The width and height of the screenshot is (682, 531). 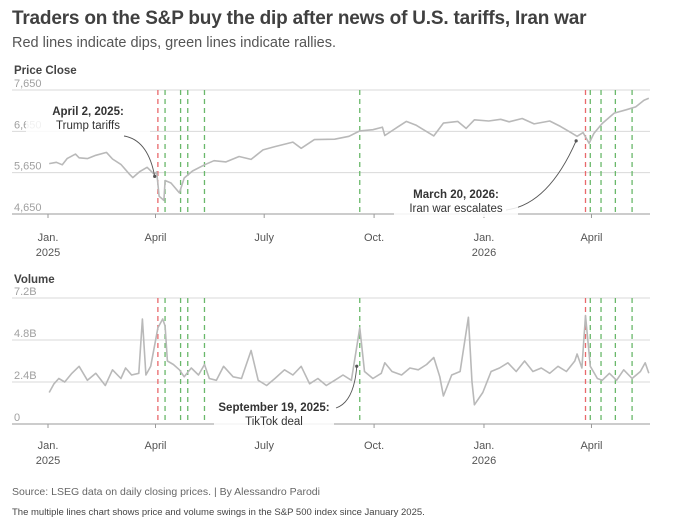 I want to click on panel-title-volume: Volume, so click(x=34, y=280).